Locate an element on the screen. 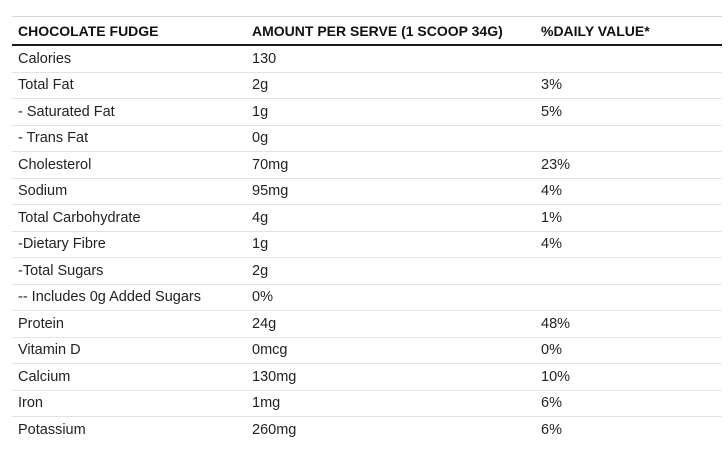  nutrient-name: Iron is located at coordinates (129, 403).